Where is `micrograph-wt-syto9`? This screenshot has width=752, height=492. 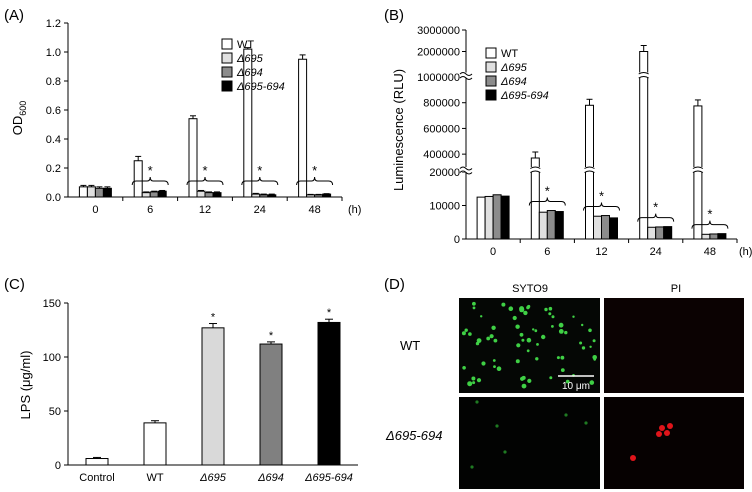
micrograph-wt-syto9 is located at coordinates (529, 345).